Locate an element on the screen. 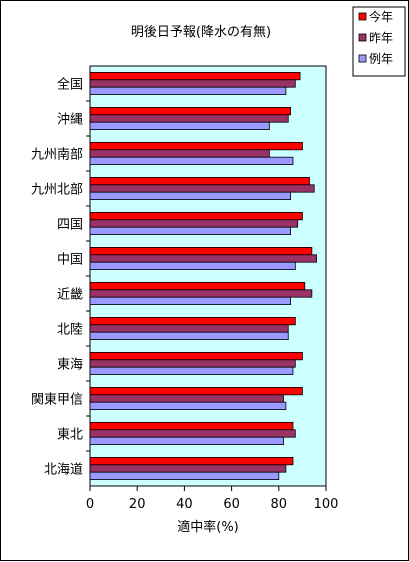 The image size is (409, 562). bar-昨年-九州南部 is located at coordinates (179, 153).